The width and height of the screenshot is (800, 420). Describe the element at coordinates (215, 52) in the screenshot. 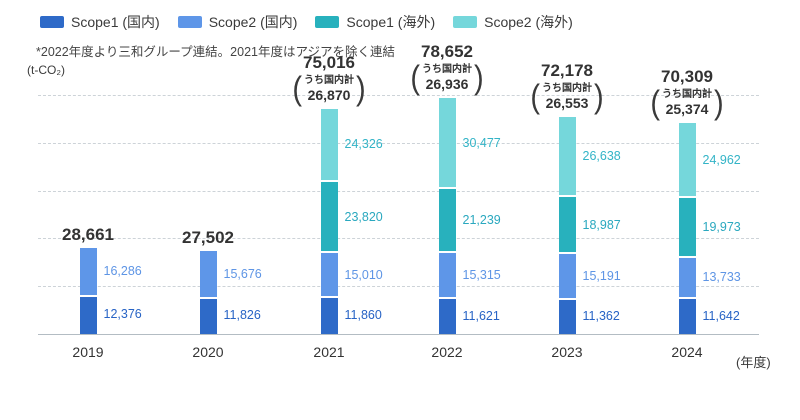

I see `footnote: *2022年度より三和グループ連結。2021年度はアジアを除く連結` at that location.